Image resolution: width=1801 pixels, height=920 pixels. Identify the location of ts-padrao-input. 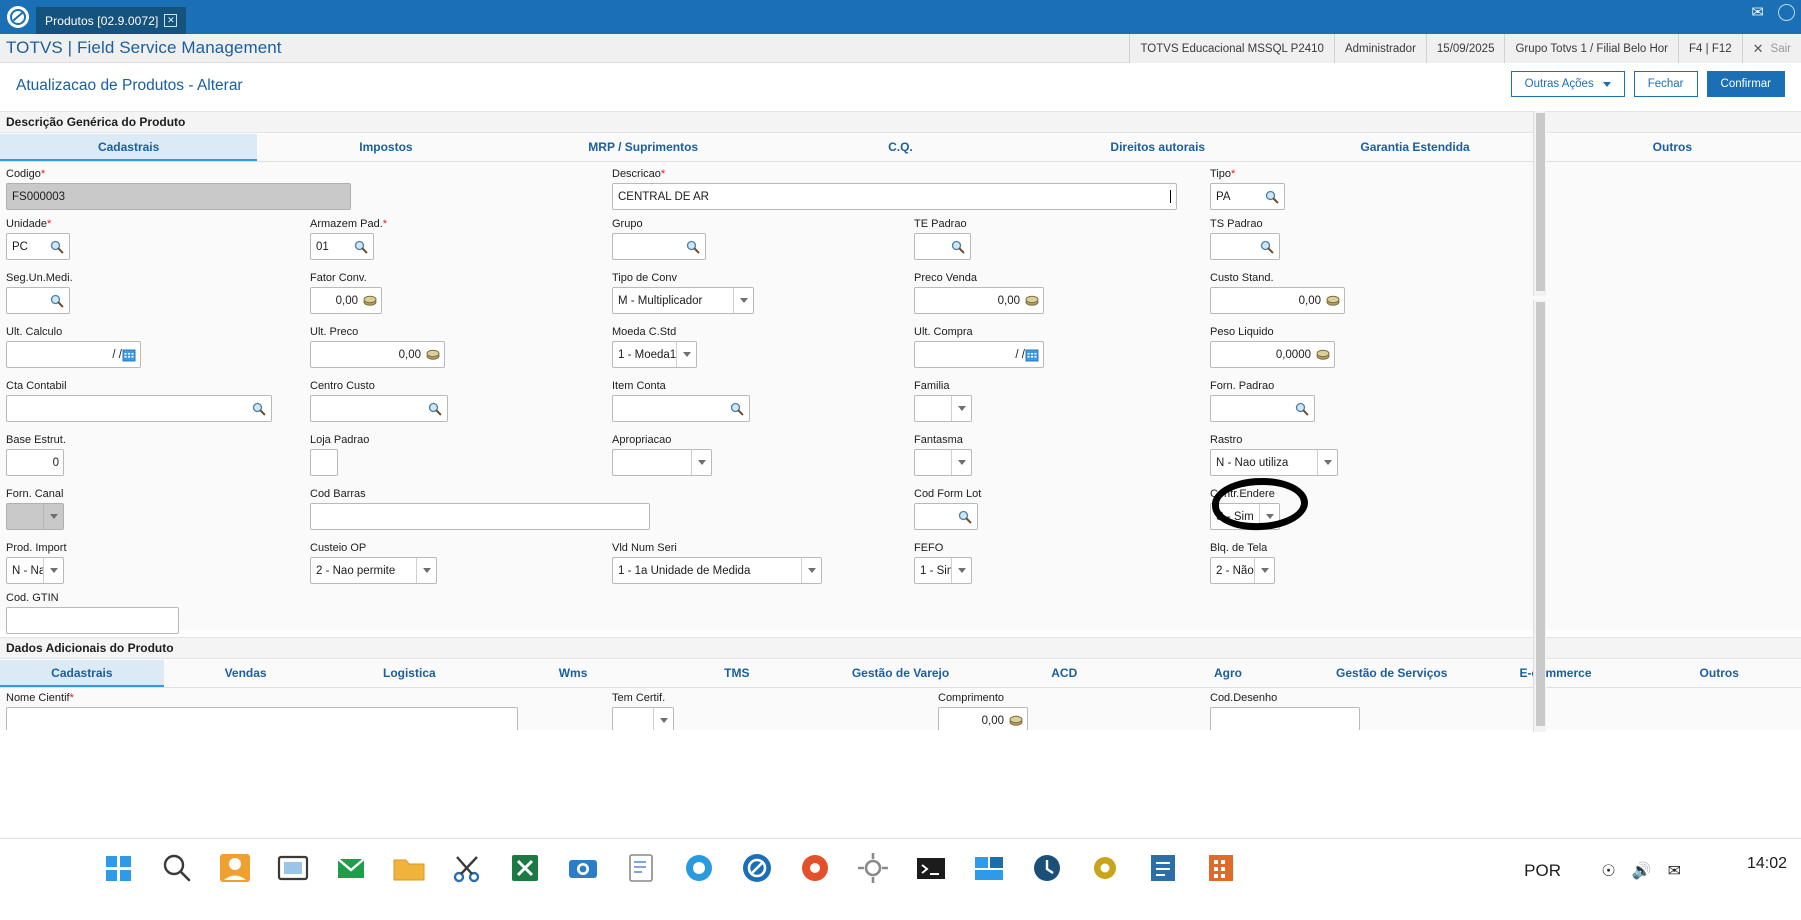
(1245, 246).